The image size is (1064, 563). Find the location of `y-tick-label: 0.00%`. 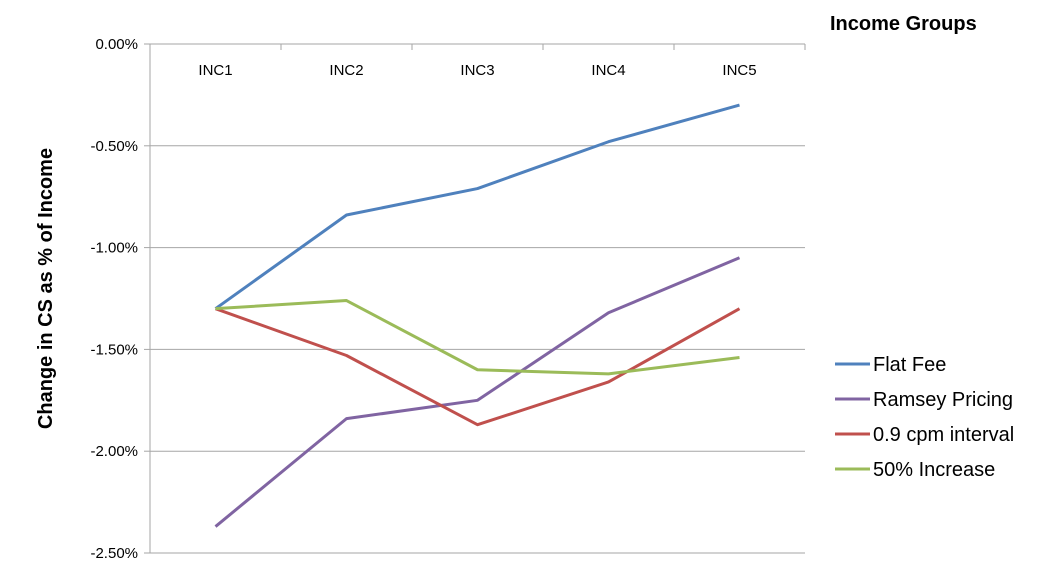

y-tick-label: 0.00% is located at coordinates (116, 44).